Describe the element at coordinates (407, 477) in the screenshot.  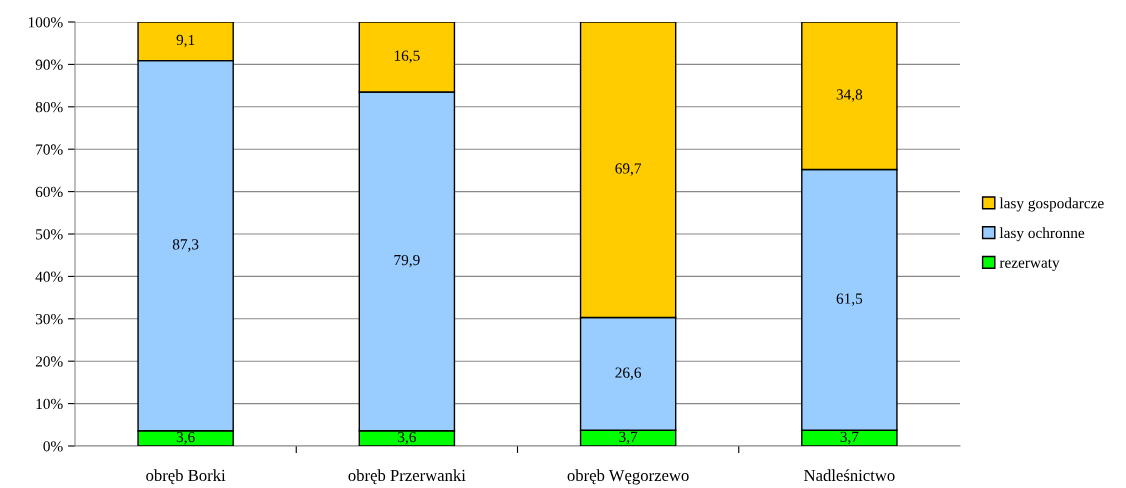
I see `x-tick-label: obręb Przerwanki` at that location.